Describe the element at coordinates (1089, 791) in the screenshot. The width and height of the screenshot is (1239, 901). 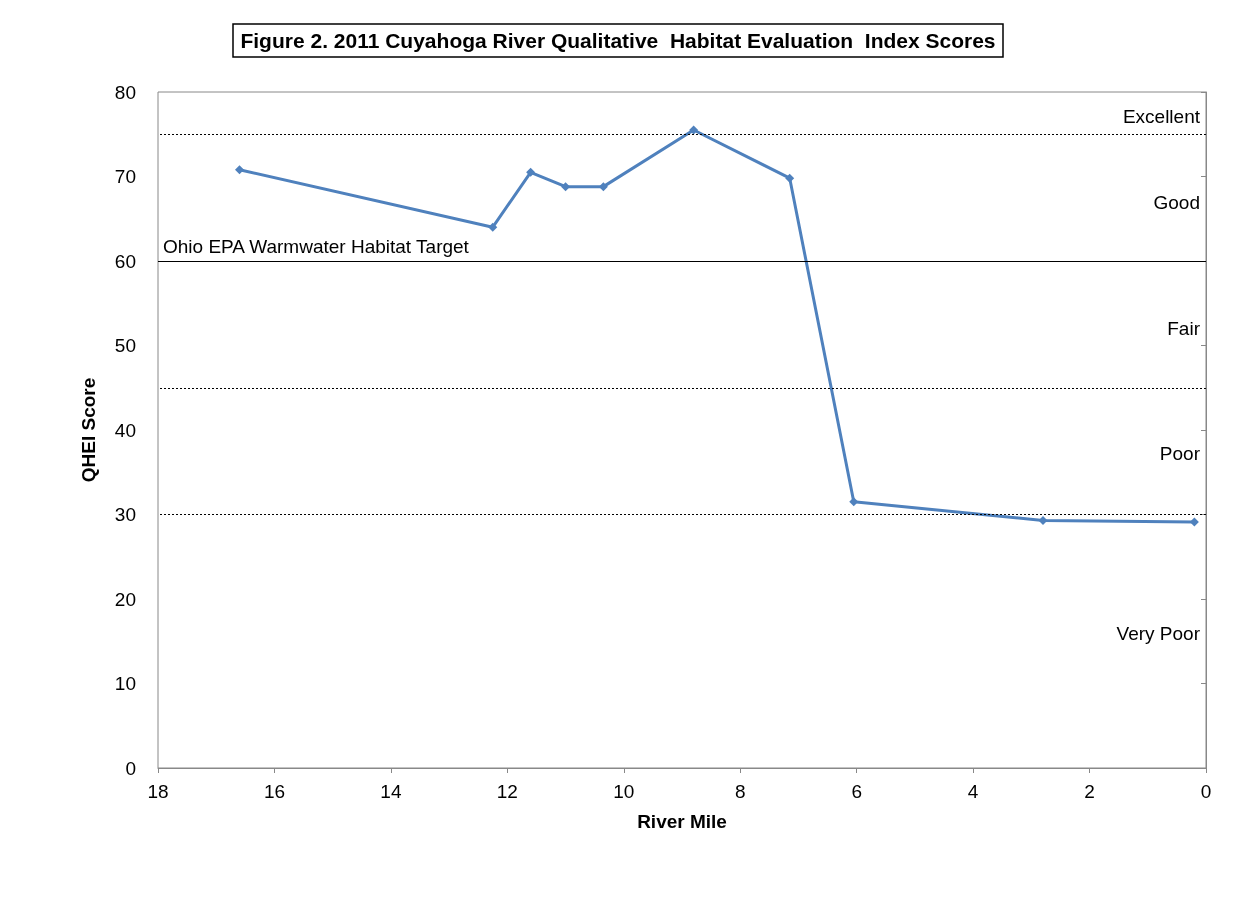
I see `x-tick-label: 2` at that location.